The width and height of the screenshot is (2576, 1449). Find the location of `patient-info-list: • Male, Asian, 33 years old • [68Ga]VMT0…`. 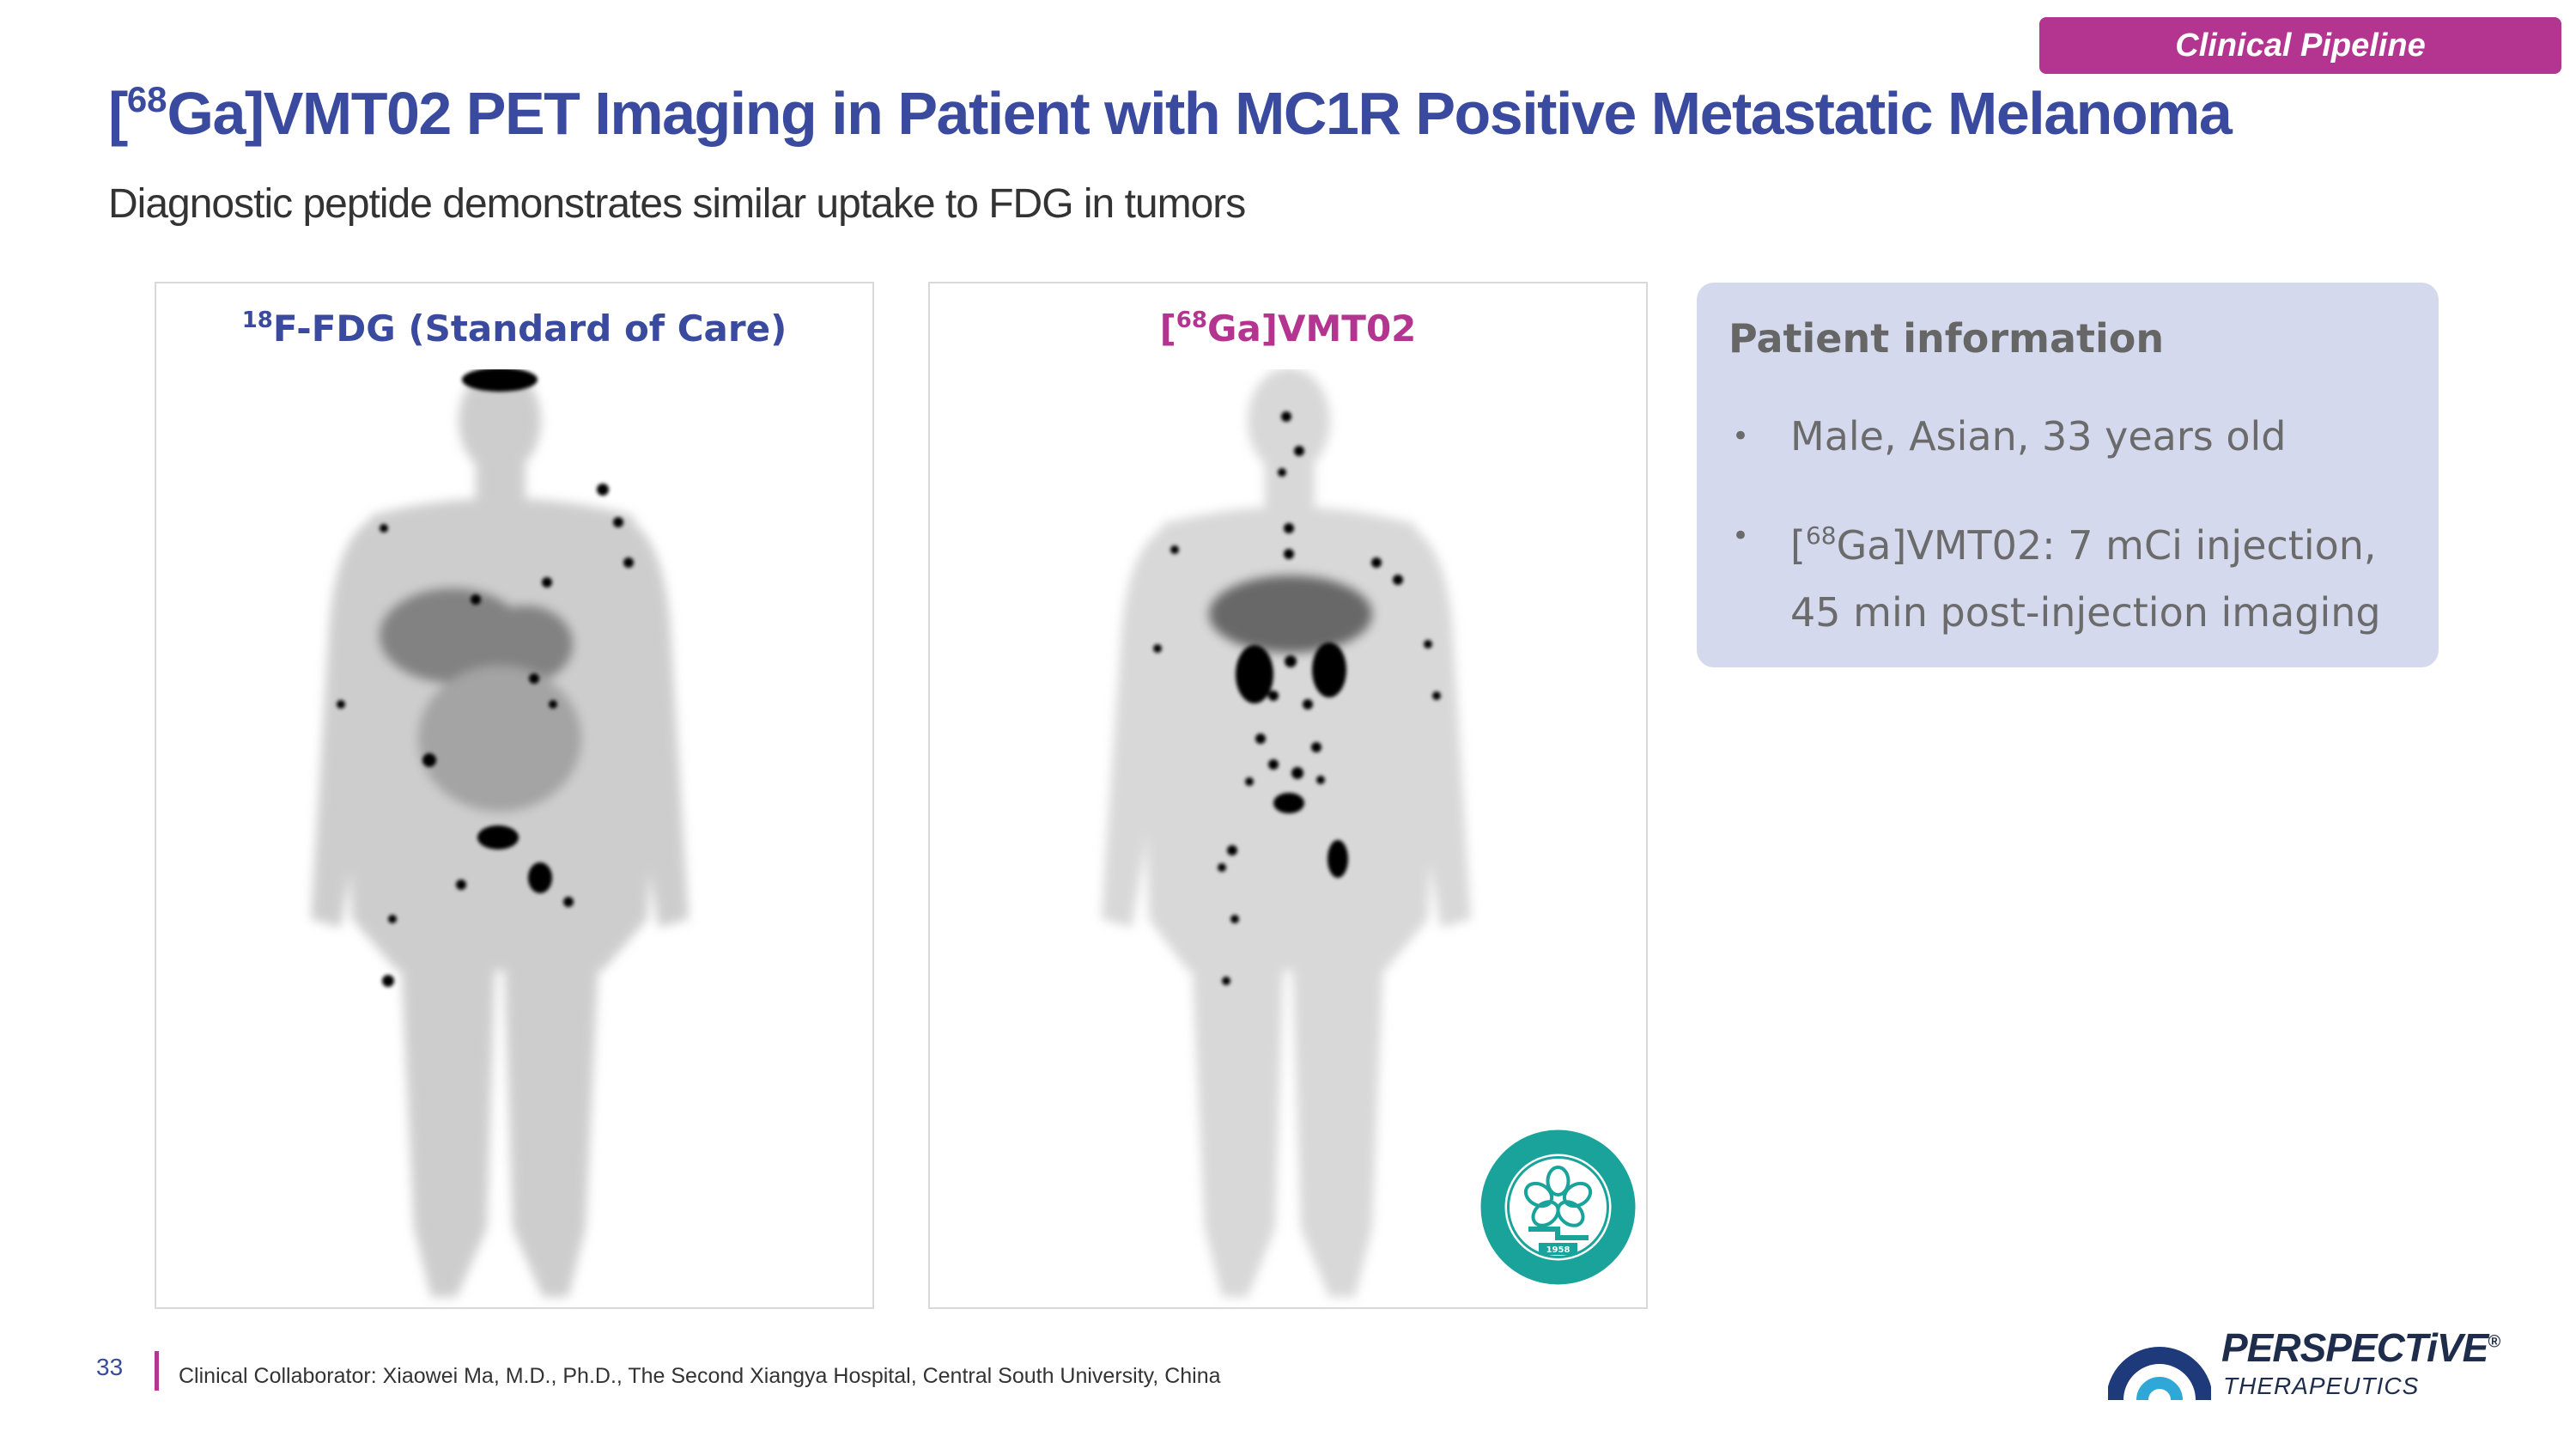

patient-info-list: • Male, Asian, 33 years old • [68Ga]VMT0… is located at coordinates (2071, 541).